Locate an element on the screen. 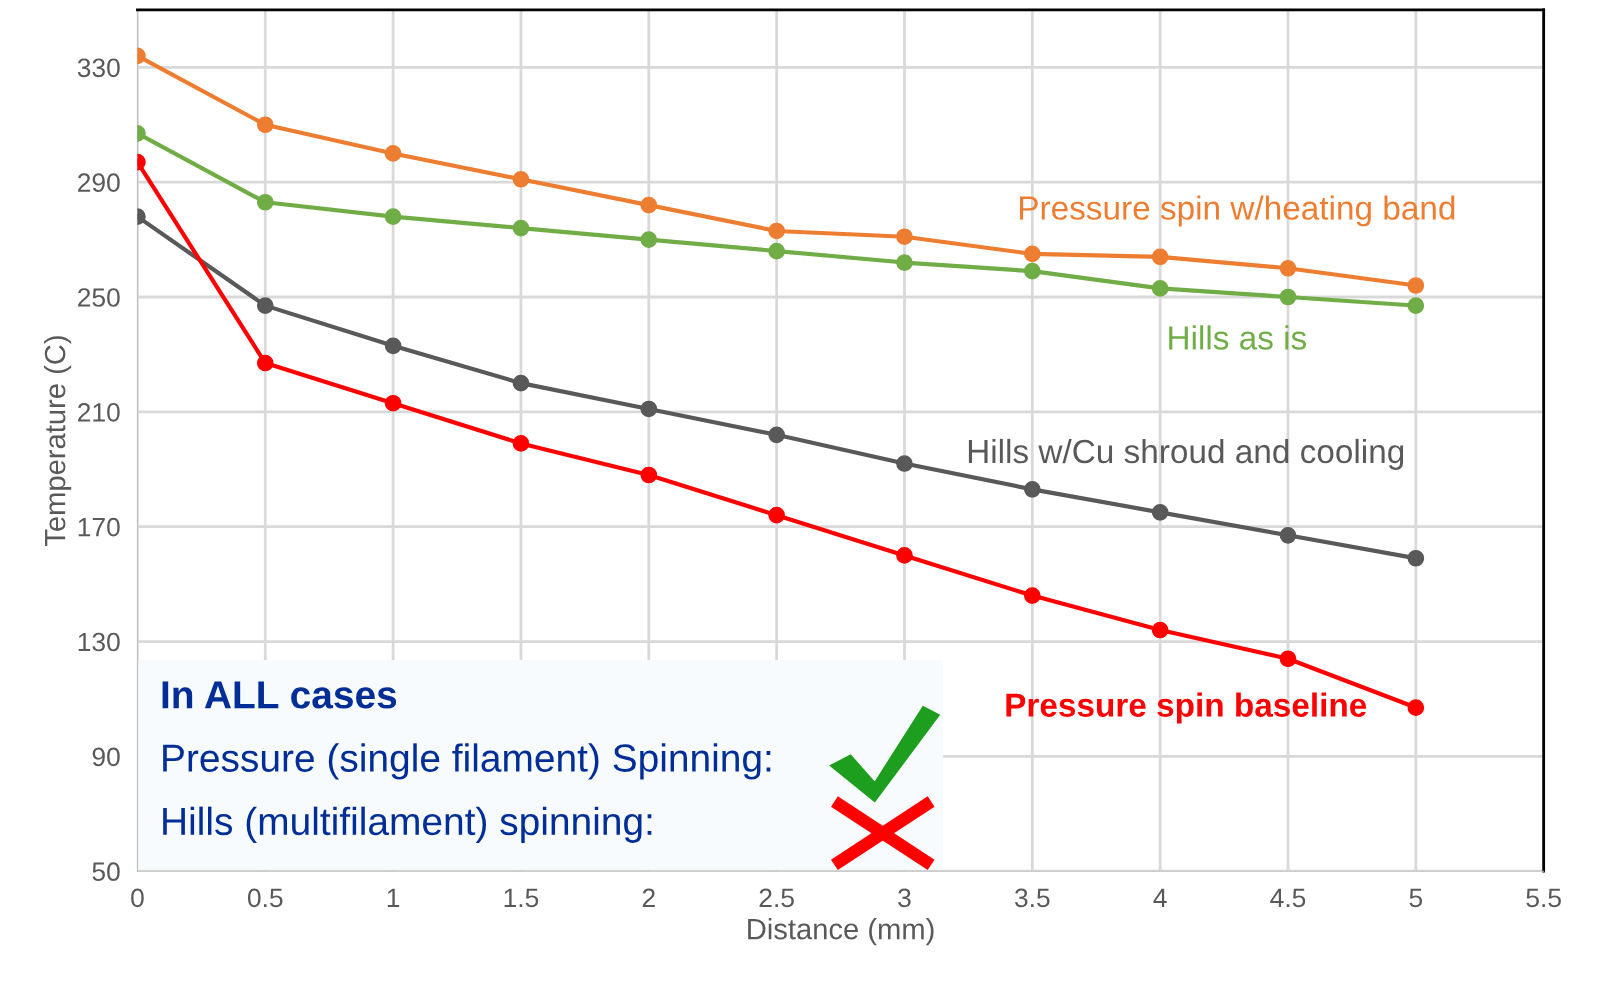 The image size is (1598, 990). y-tick-label: 290 is located at coordinates (99, 182).